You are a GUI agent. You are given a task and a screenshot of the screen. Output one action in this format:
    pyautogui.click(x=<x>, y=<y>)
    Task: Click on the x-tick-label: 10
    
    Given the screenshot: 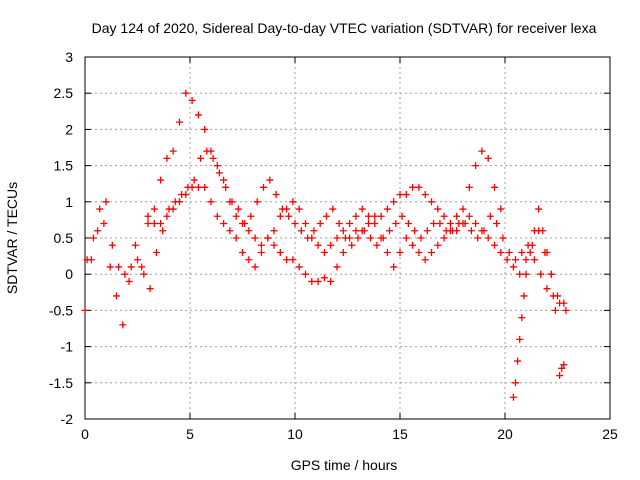 What is the action you would take?
    pyautogui.click(x=295, y=434)
    